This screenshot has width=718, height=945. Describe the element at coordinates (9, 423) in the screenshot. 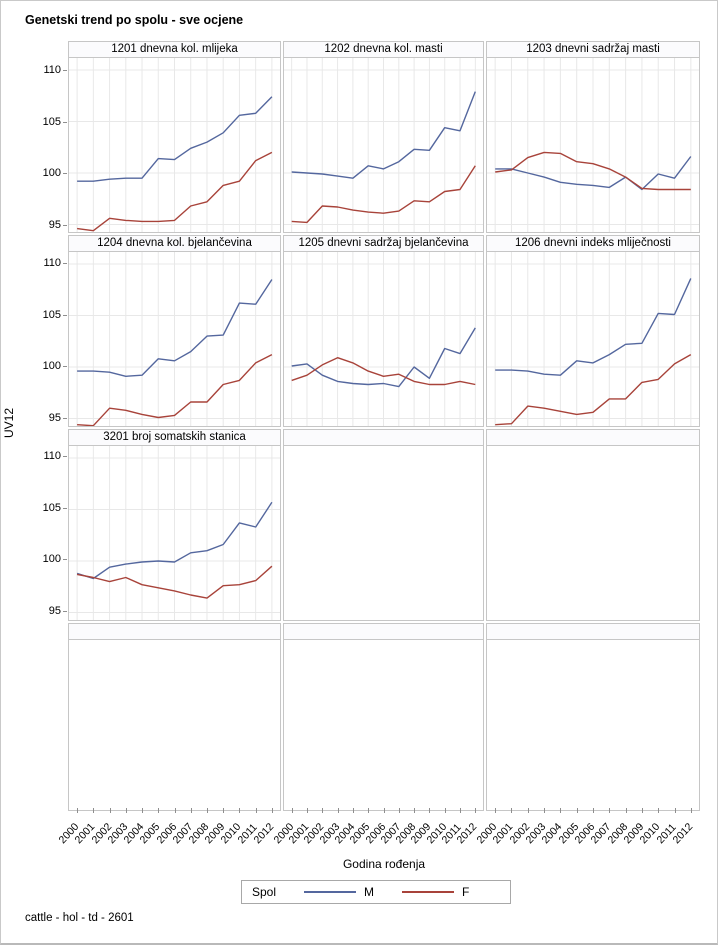

I see `y-axis-label: UV12` at that location.